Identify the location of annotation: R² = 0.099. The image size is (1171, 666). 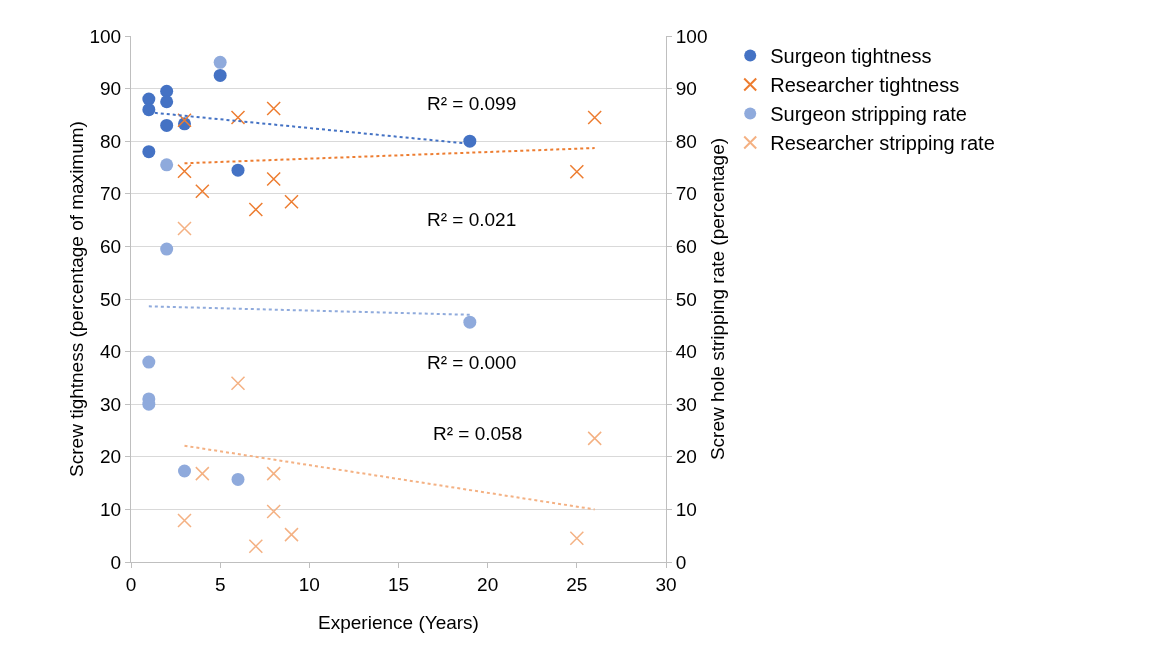
(472, 103).